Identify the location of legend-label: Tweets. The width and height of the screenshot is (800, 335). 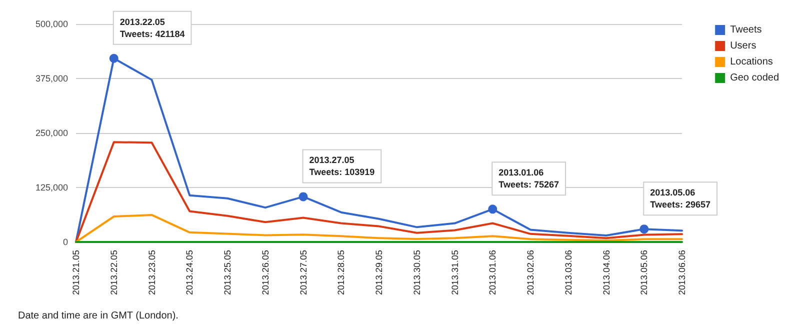
(746, 30).